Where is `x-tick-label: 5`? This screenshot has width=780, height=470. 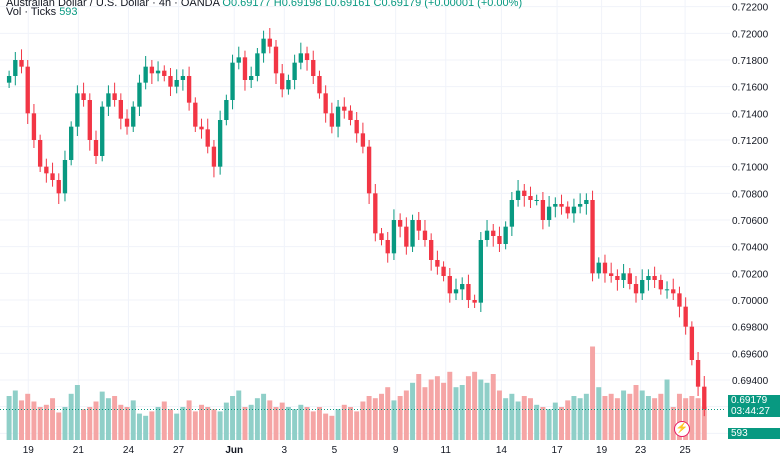 x-tick-label: 5 is located at coordinates (335, 450).